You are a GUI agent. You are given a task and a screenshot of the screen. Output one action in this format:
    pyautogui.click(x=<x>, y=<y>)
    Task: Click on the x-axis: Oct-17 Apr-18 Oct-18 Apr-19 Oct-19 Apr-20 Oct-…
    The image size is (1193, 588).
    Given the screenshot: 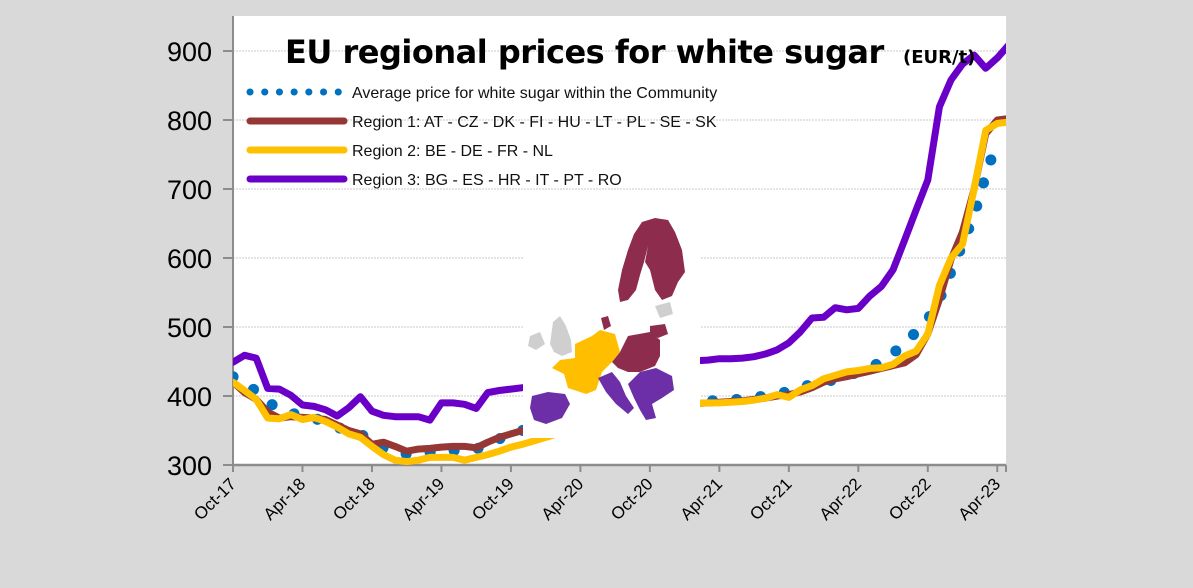 What is the action you would take?
    pyautogui.click(x=598, y=493)
    